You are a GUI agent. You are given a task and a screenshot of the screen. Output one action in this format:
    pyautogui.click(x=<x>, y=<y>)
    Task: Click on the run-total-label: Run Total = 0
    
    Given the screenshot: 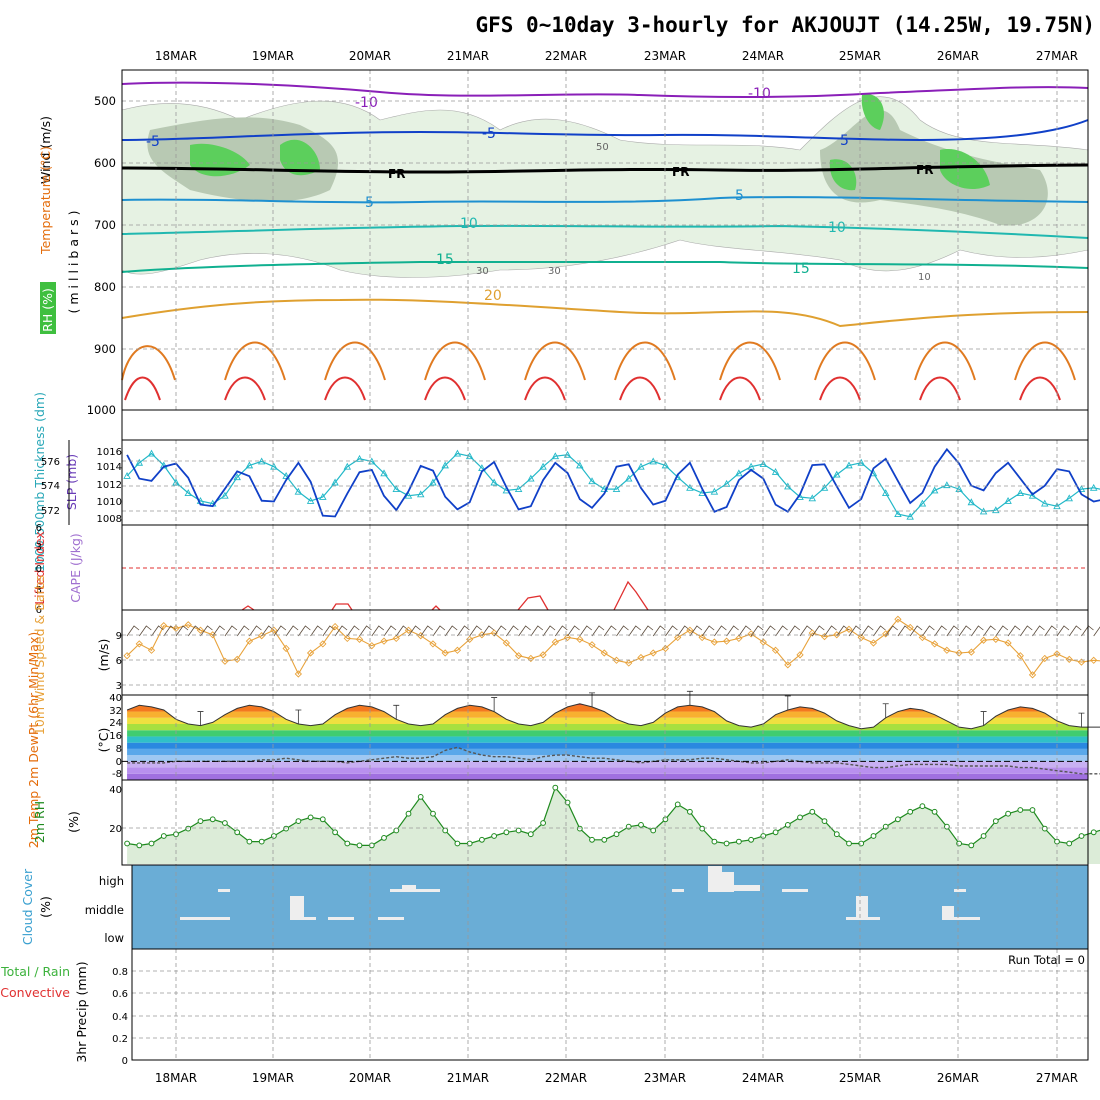 What is the action you would take?
    pyautogui.click(x=1046, y=960)
    